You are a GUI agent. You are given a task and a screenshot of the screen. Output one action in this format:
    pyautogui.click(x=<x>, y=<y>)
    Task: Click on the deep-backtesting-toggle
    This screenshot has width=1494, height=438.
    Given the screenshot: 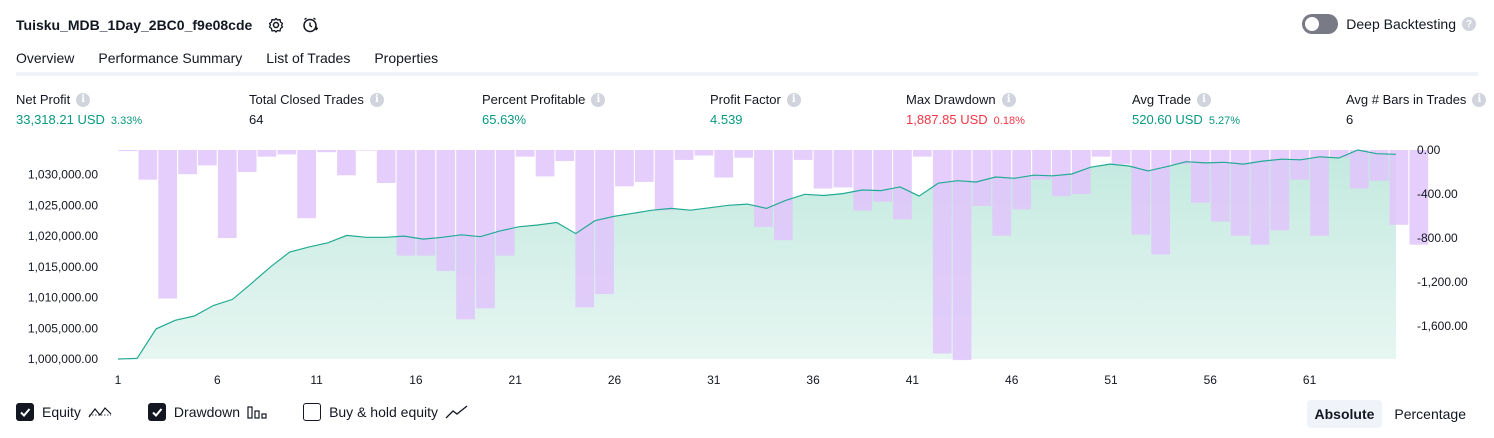 What is the action you would take?
    pyautogui.click(x=1320, y=24)
    